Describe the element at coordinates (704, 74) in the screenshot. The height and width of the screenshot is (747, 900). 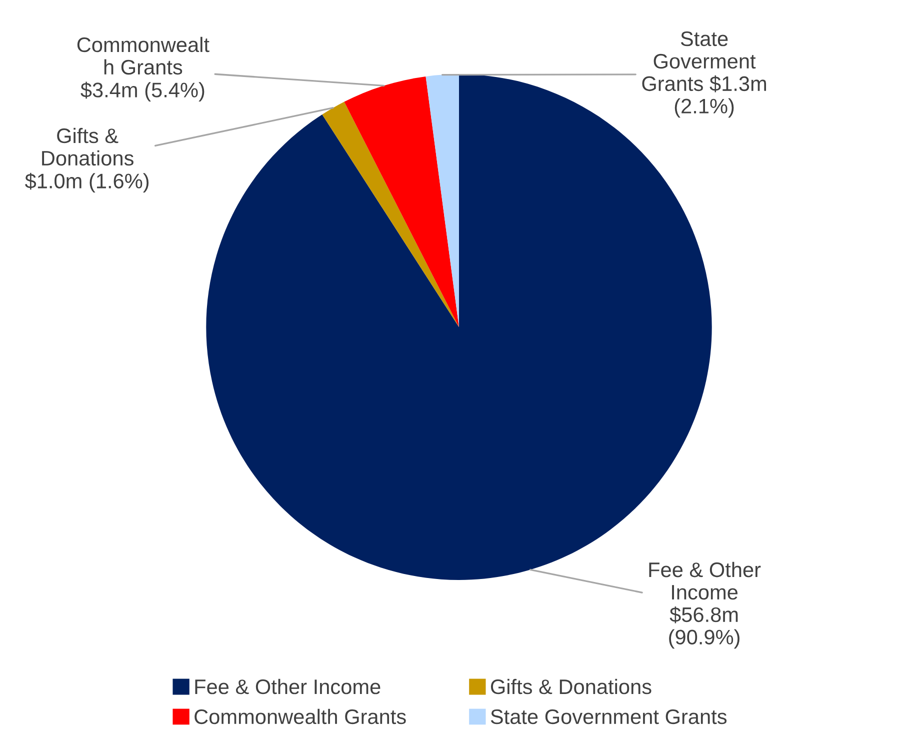
I see `data-label: State Goverment Grants $1.3m (2.1%)` at that location.